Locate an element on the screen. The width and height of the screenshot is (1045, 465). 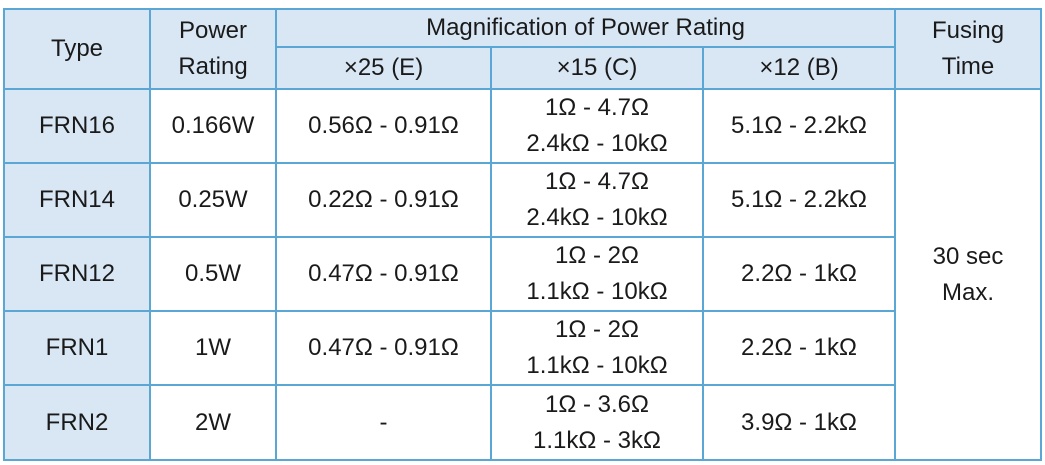
type-cell: FRN12 is located at coordinates (77, 274).